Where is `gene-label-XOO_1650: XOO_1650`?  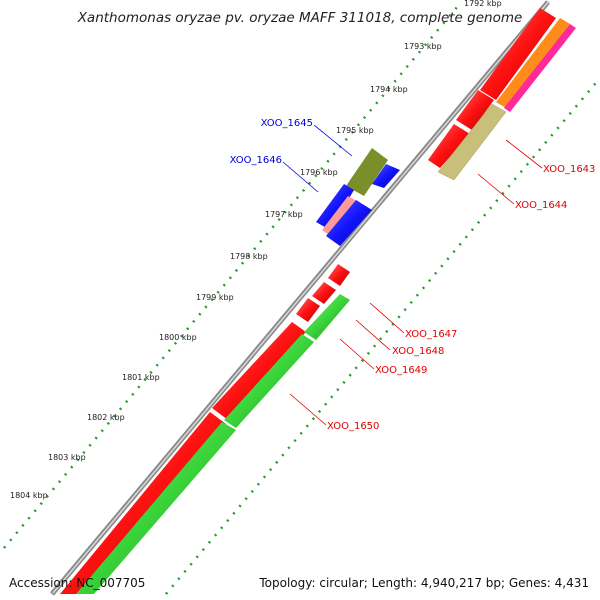 gene-label-XOO_1650: XOO_1650 is located at coordinates (353, 426).